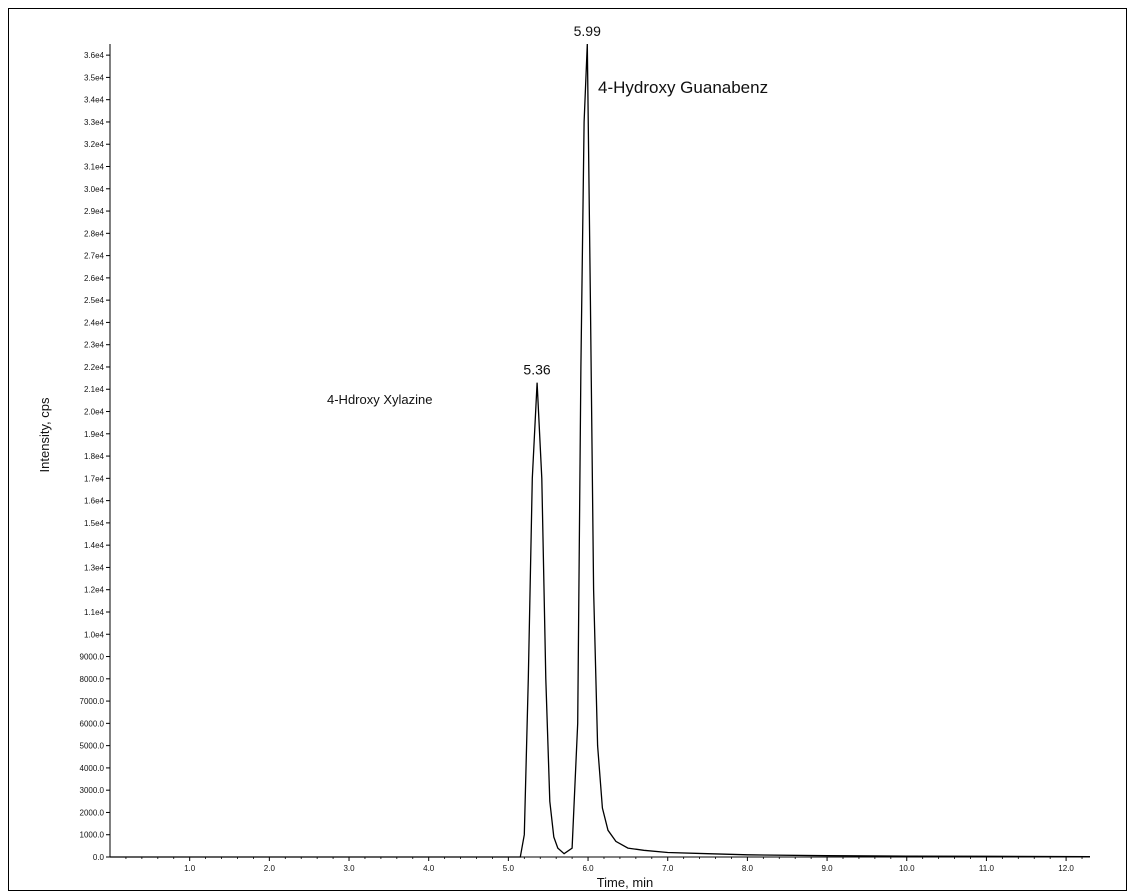 Image resolution: width=1130 pixels, height=894 pixels. What do you see at coordinates (907, 868) in the screenshot?
I see `x-tick-label: 10.0` at bounding box center [907, 868].